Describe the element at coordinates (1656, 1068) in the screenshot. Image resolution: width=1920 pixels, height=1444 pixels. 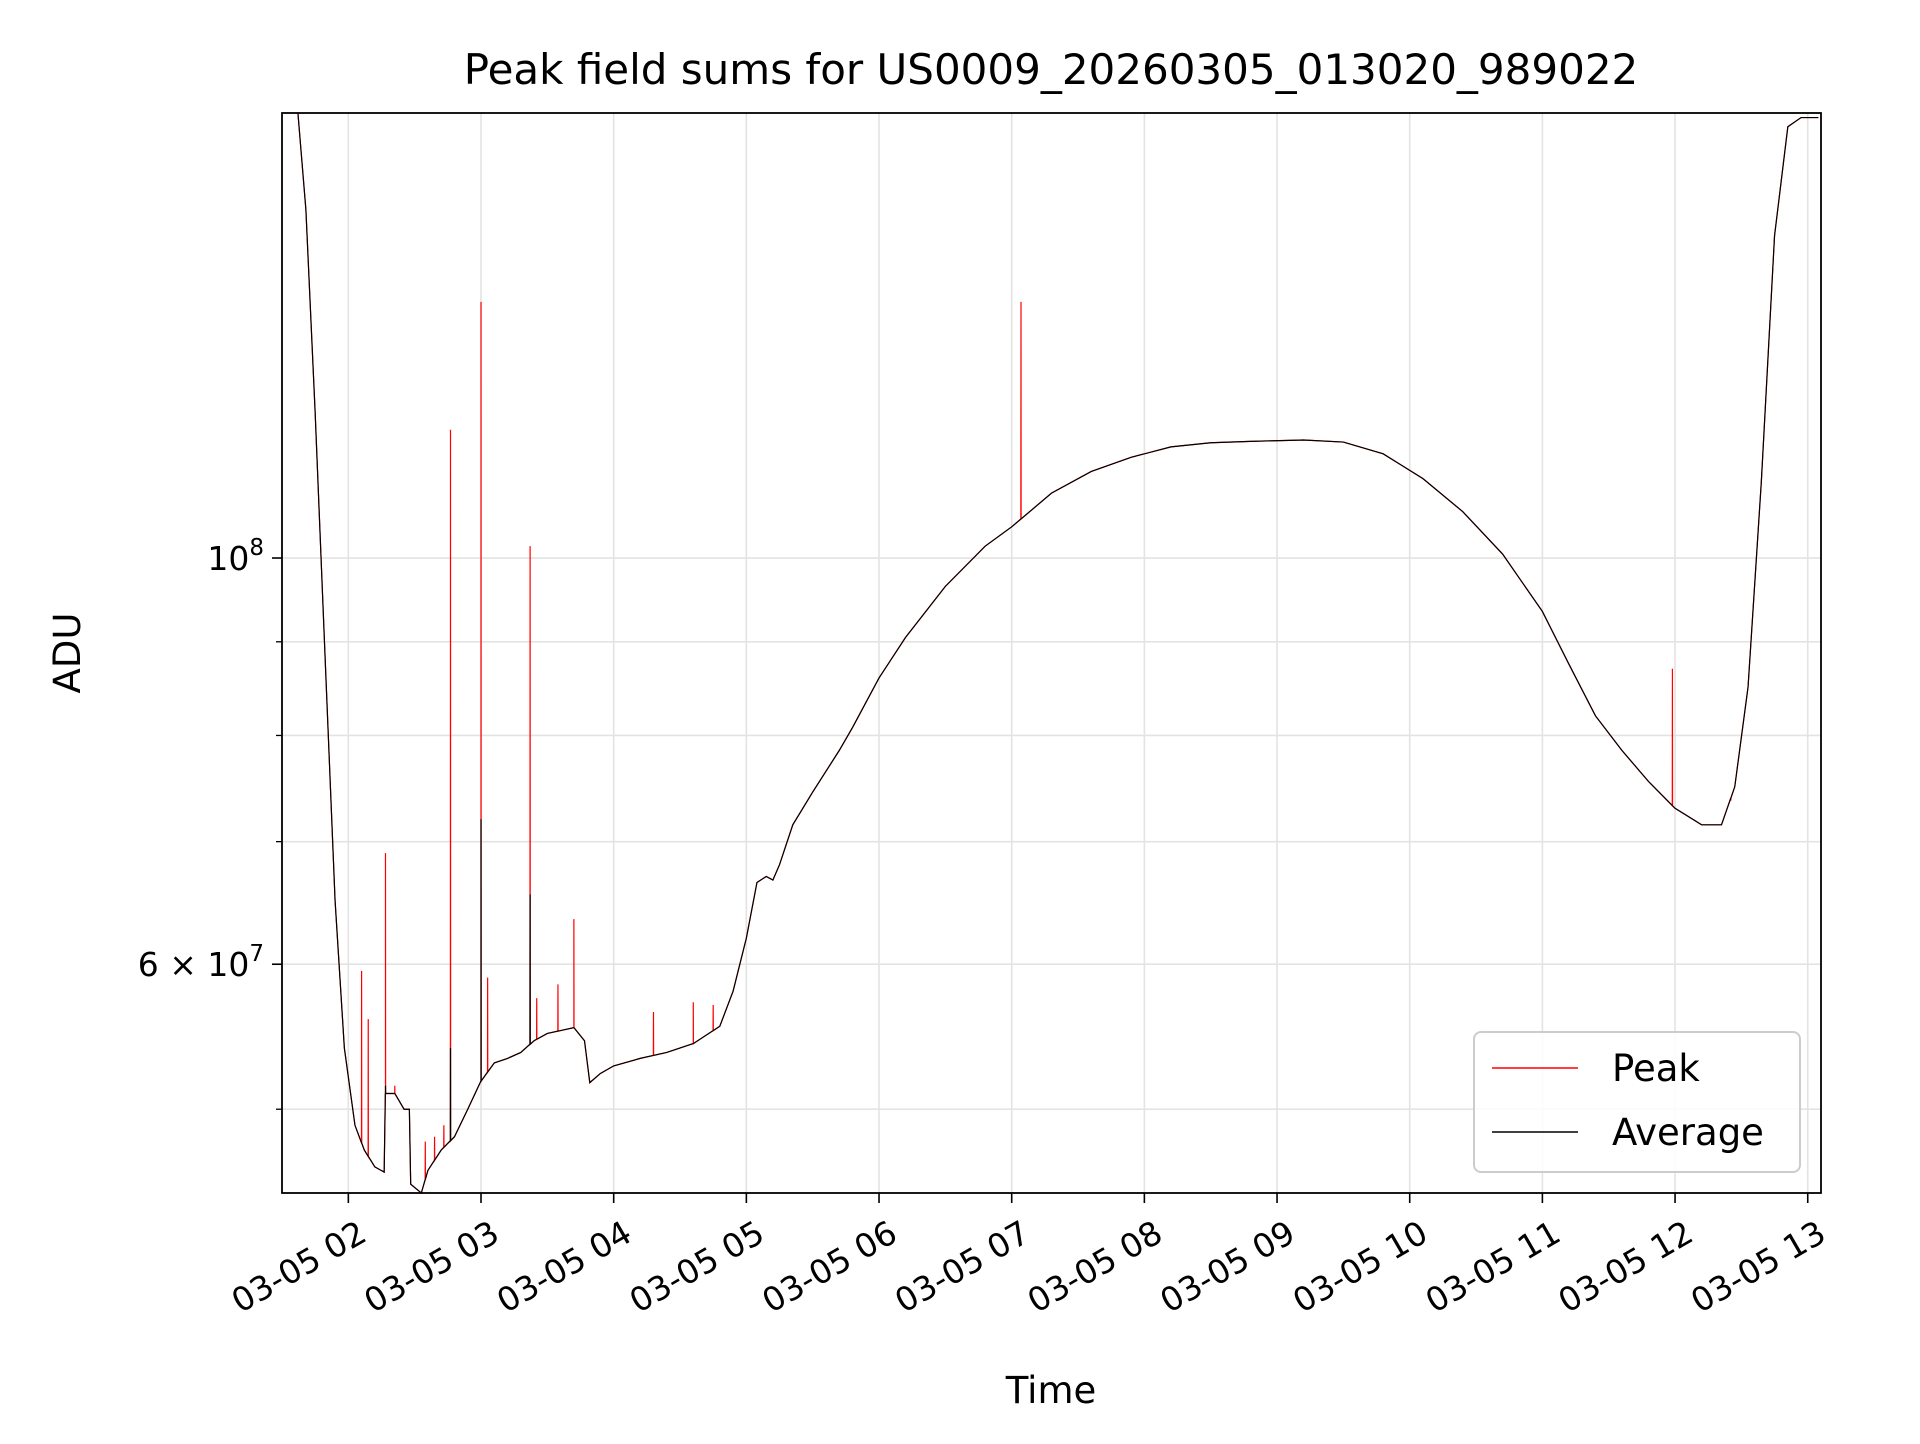
I see `legend-label-peak: Peak` at that location.